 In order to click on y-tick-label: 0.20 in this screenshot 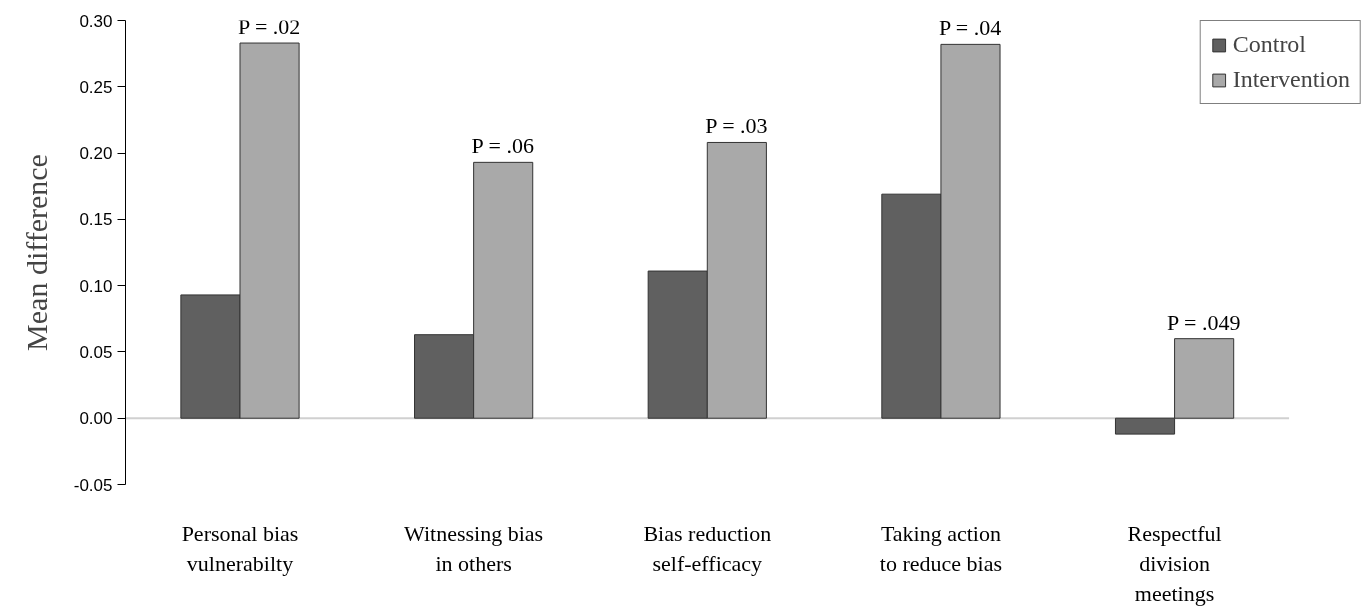, I will do `click(96, 154)`.